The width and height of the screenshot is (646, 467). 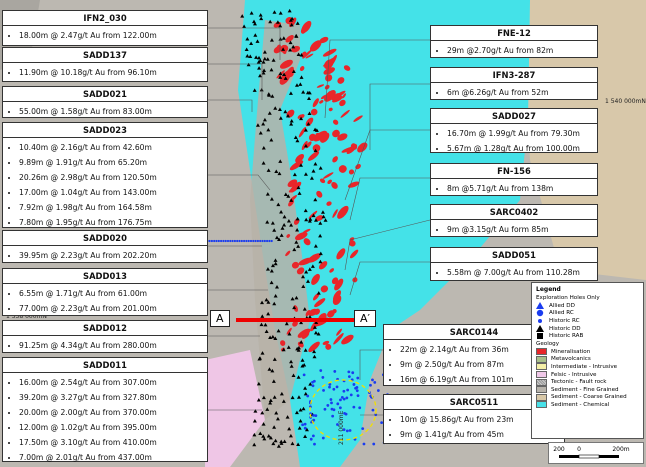 I want to click on legend-label: Sediment - Coarse Grained, so click(x=589, y=397).